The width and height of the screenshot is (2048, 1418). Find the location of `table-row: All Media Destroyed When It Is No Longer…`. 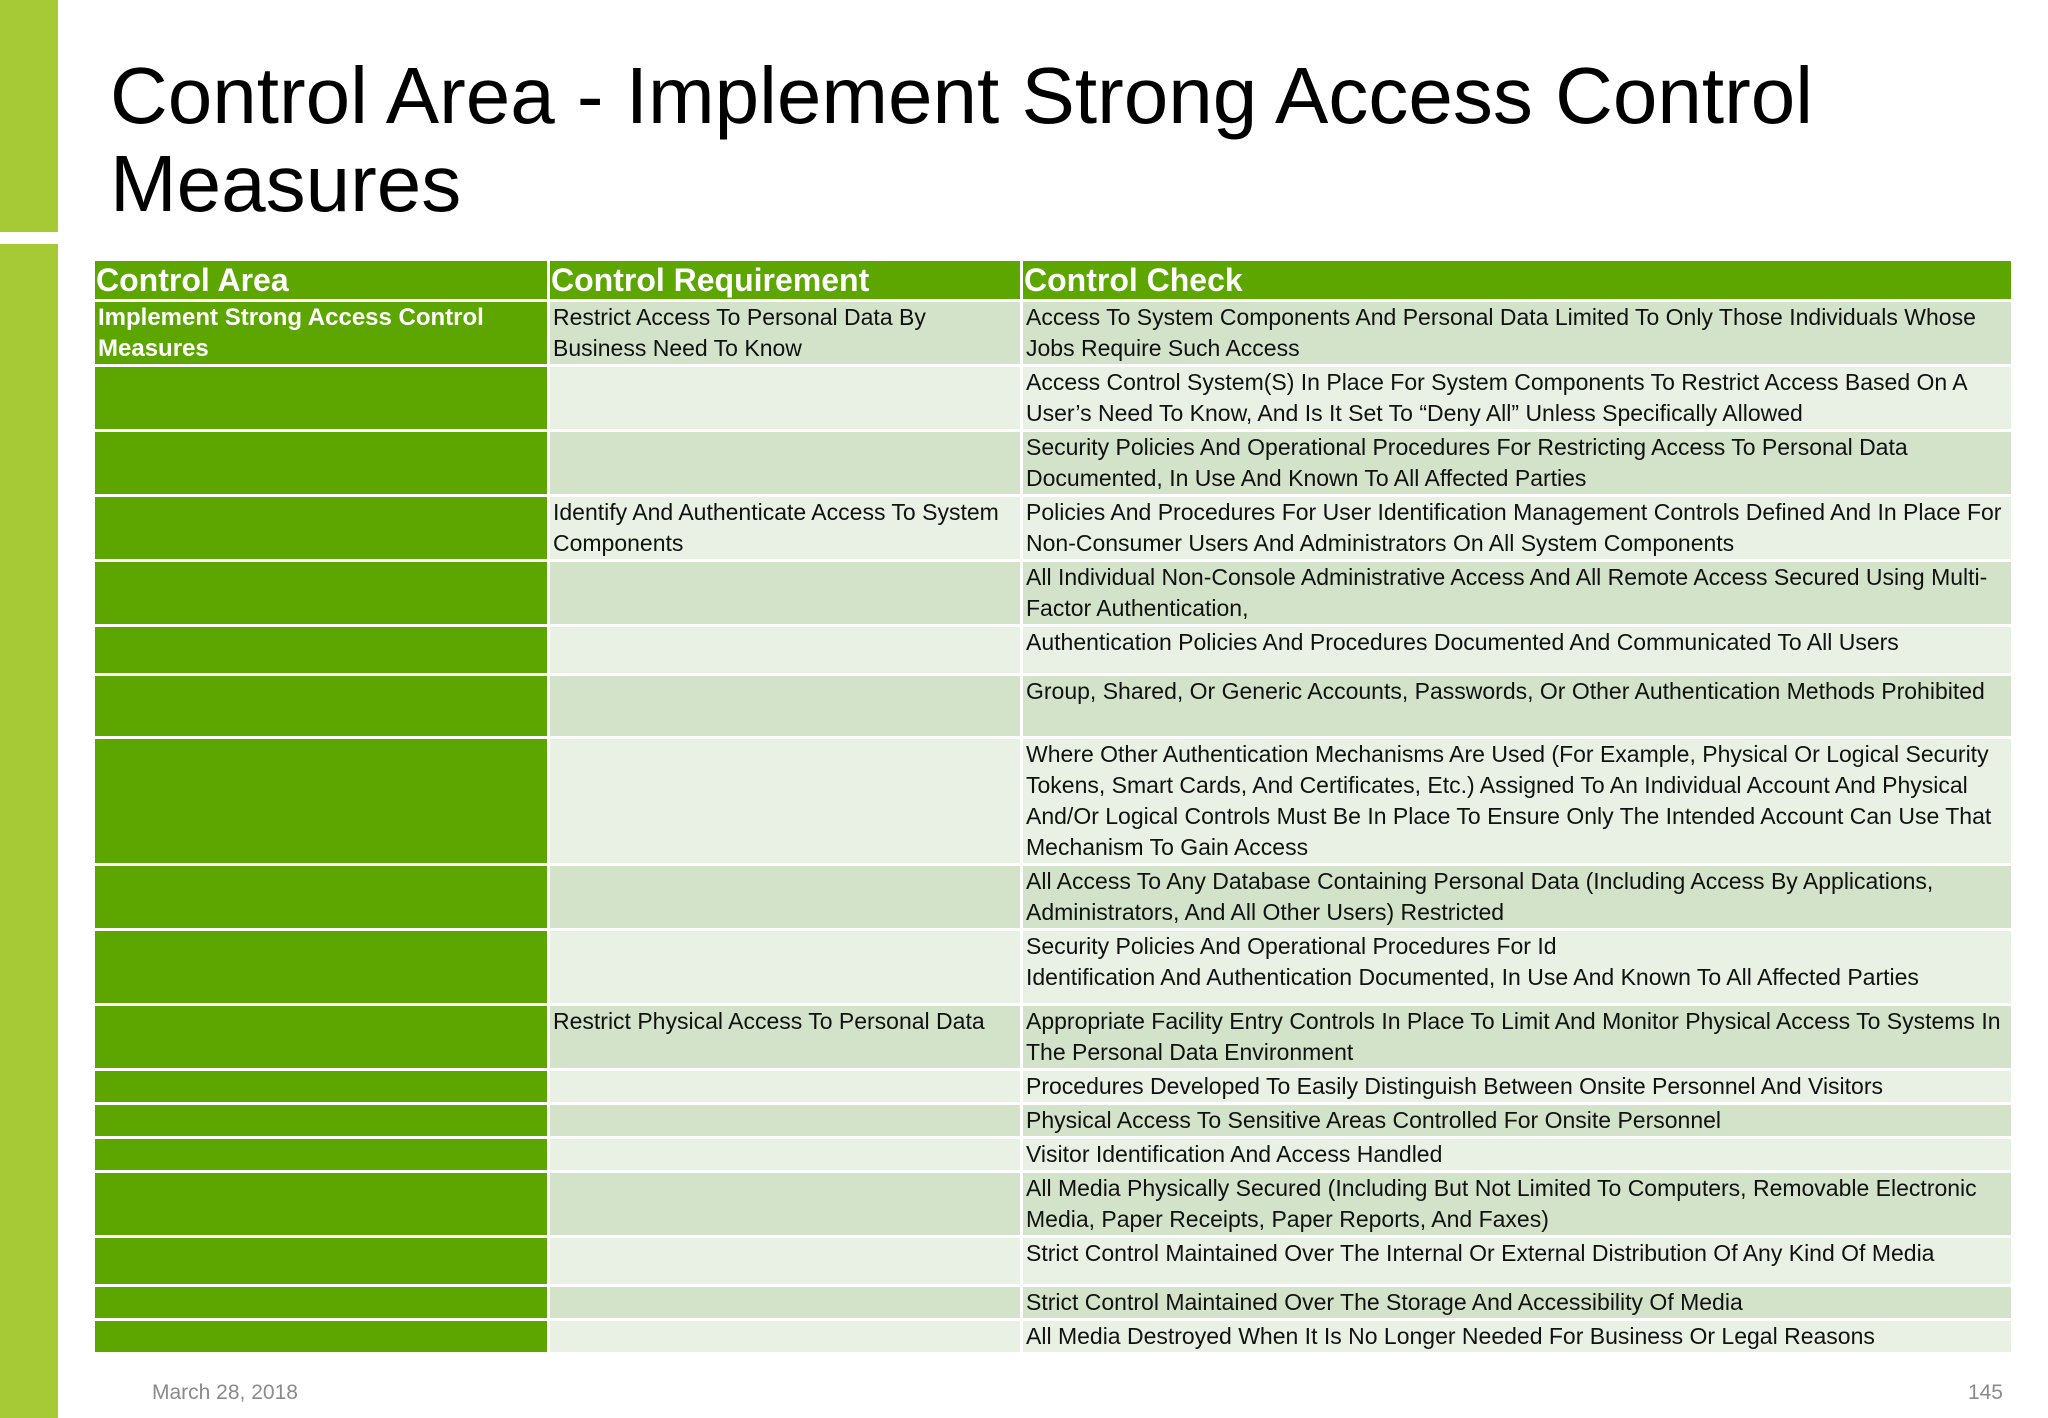

table-row: All Media Destroyed When It Is No Longer… is located at coordinates (1053, 1336).